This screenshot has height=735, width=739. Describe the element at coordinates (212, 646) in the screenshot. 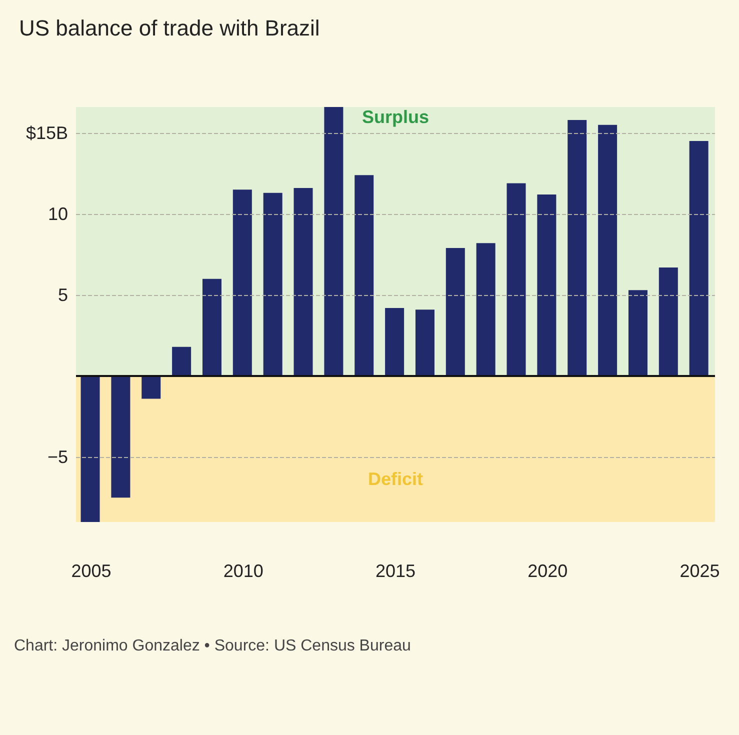

I see `text: Chart: Jeronimo Gonzalez • Source: US Census Bureau` at that location.